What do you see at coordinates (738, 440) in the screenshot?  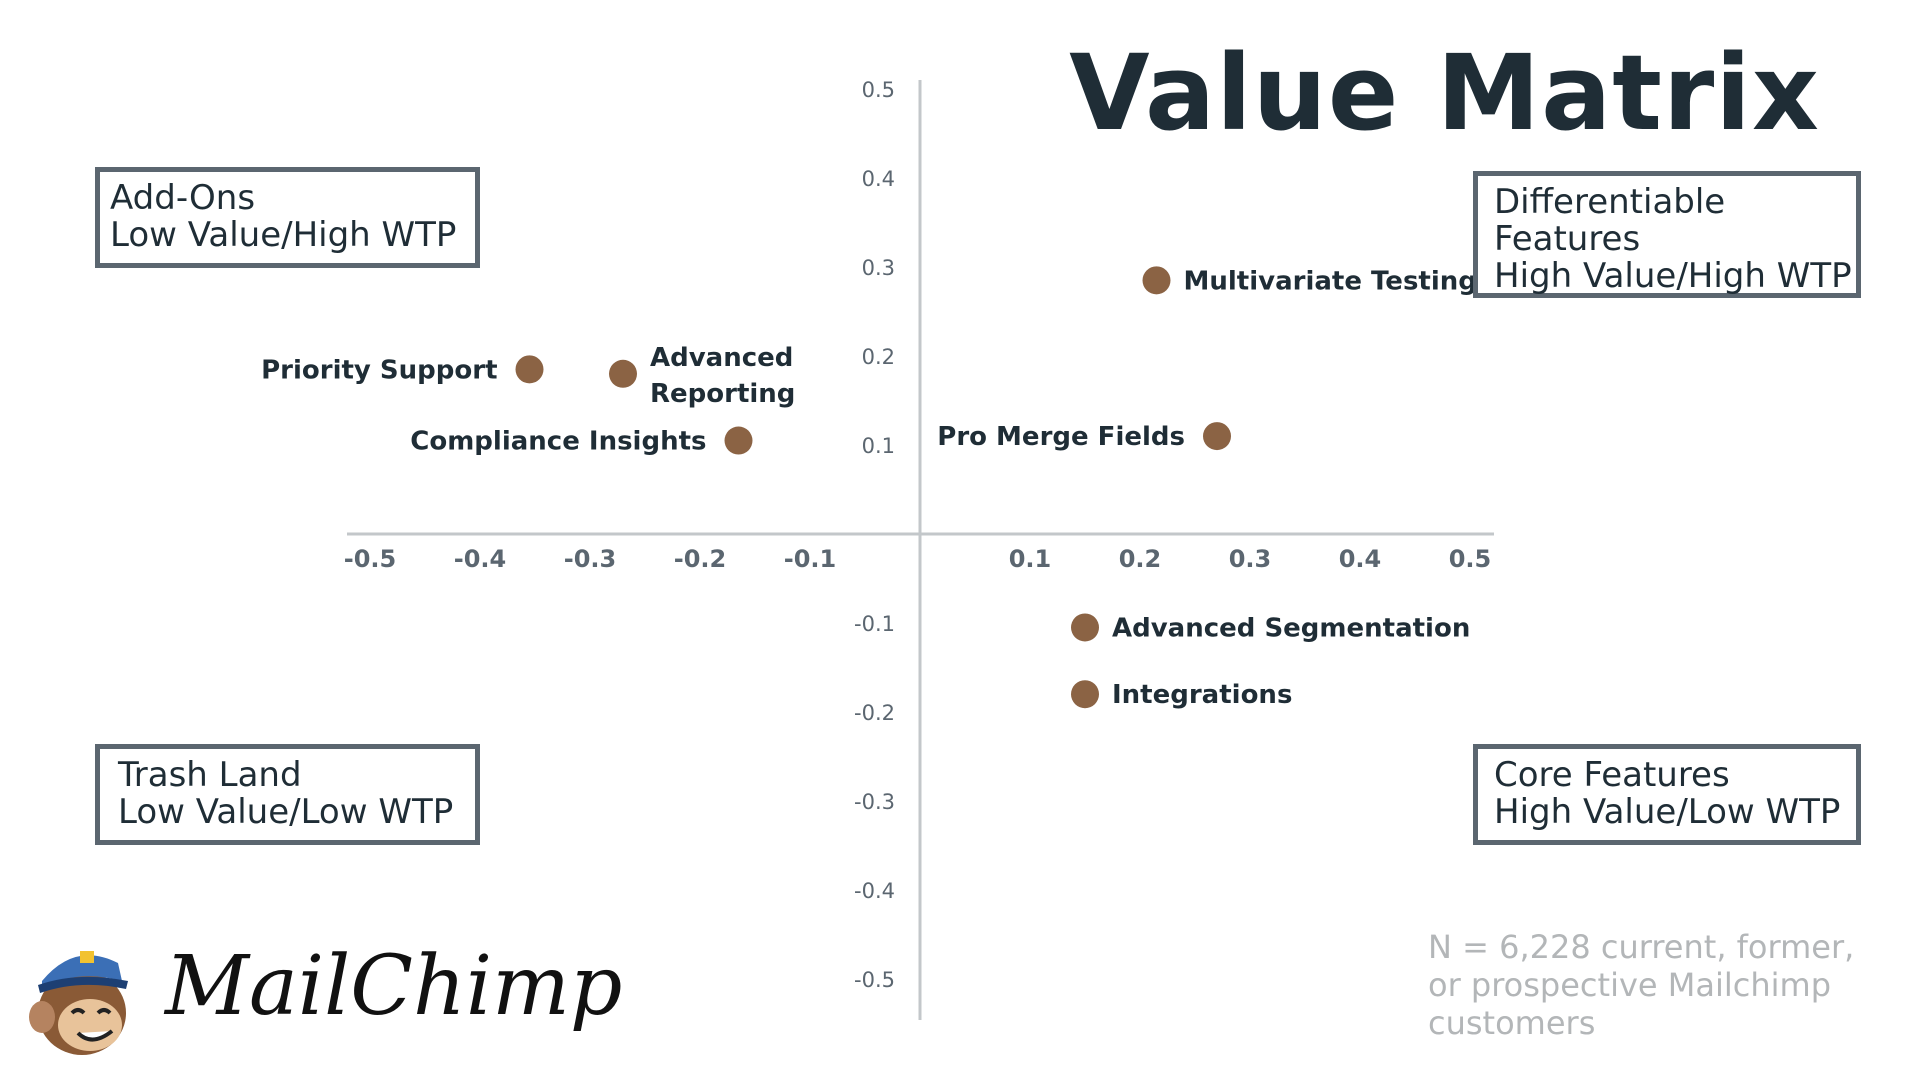 I see `data-point-compliance-insights` at bounding box center [738, 440].